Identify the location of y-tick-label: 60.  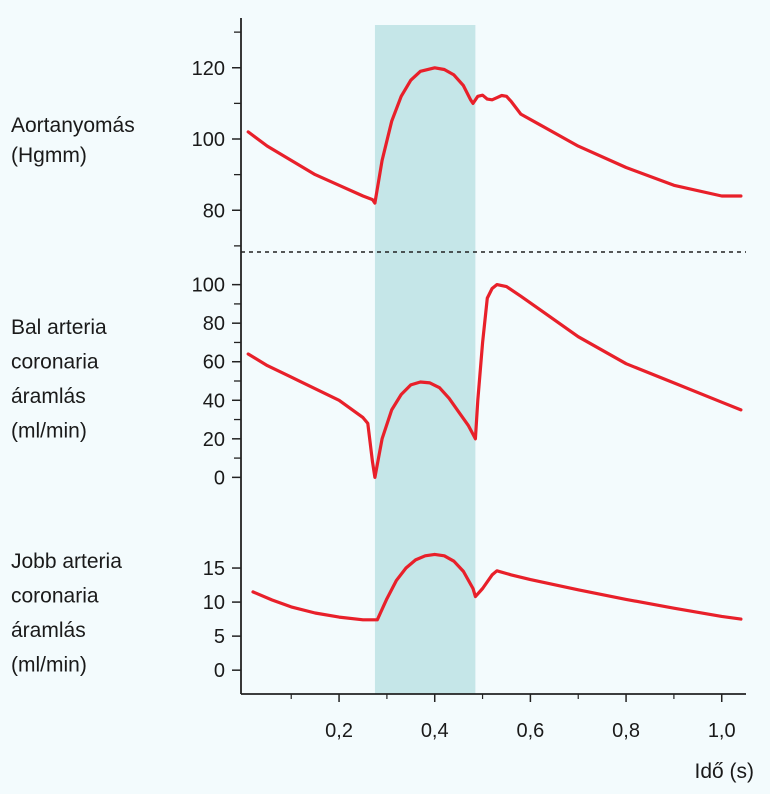
(214, 363).